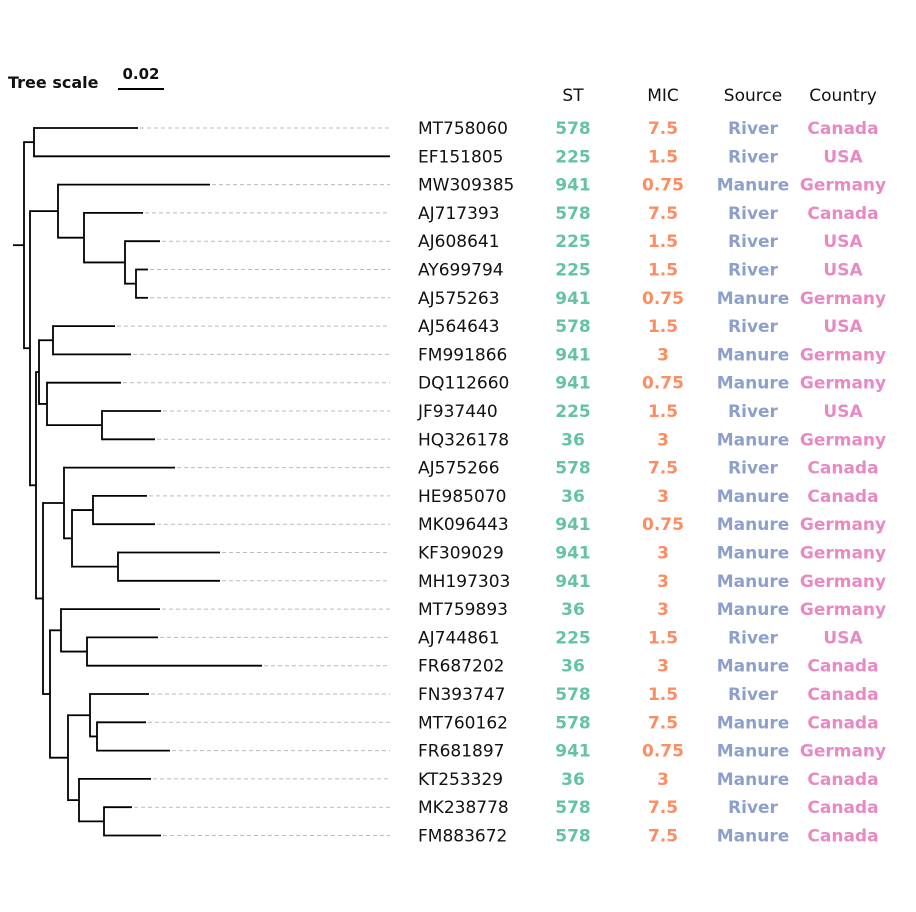 The image size is (916, 912). What do you see at coordinates (652, 752) in the screenshot?
I see `tip-row: FR681897 941 0.75 Manure Germany` at bounding box center [652, 752].